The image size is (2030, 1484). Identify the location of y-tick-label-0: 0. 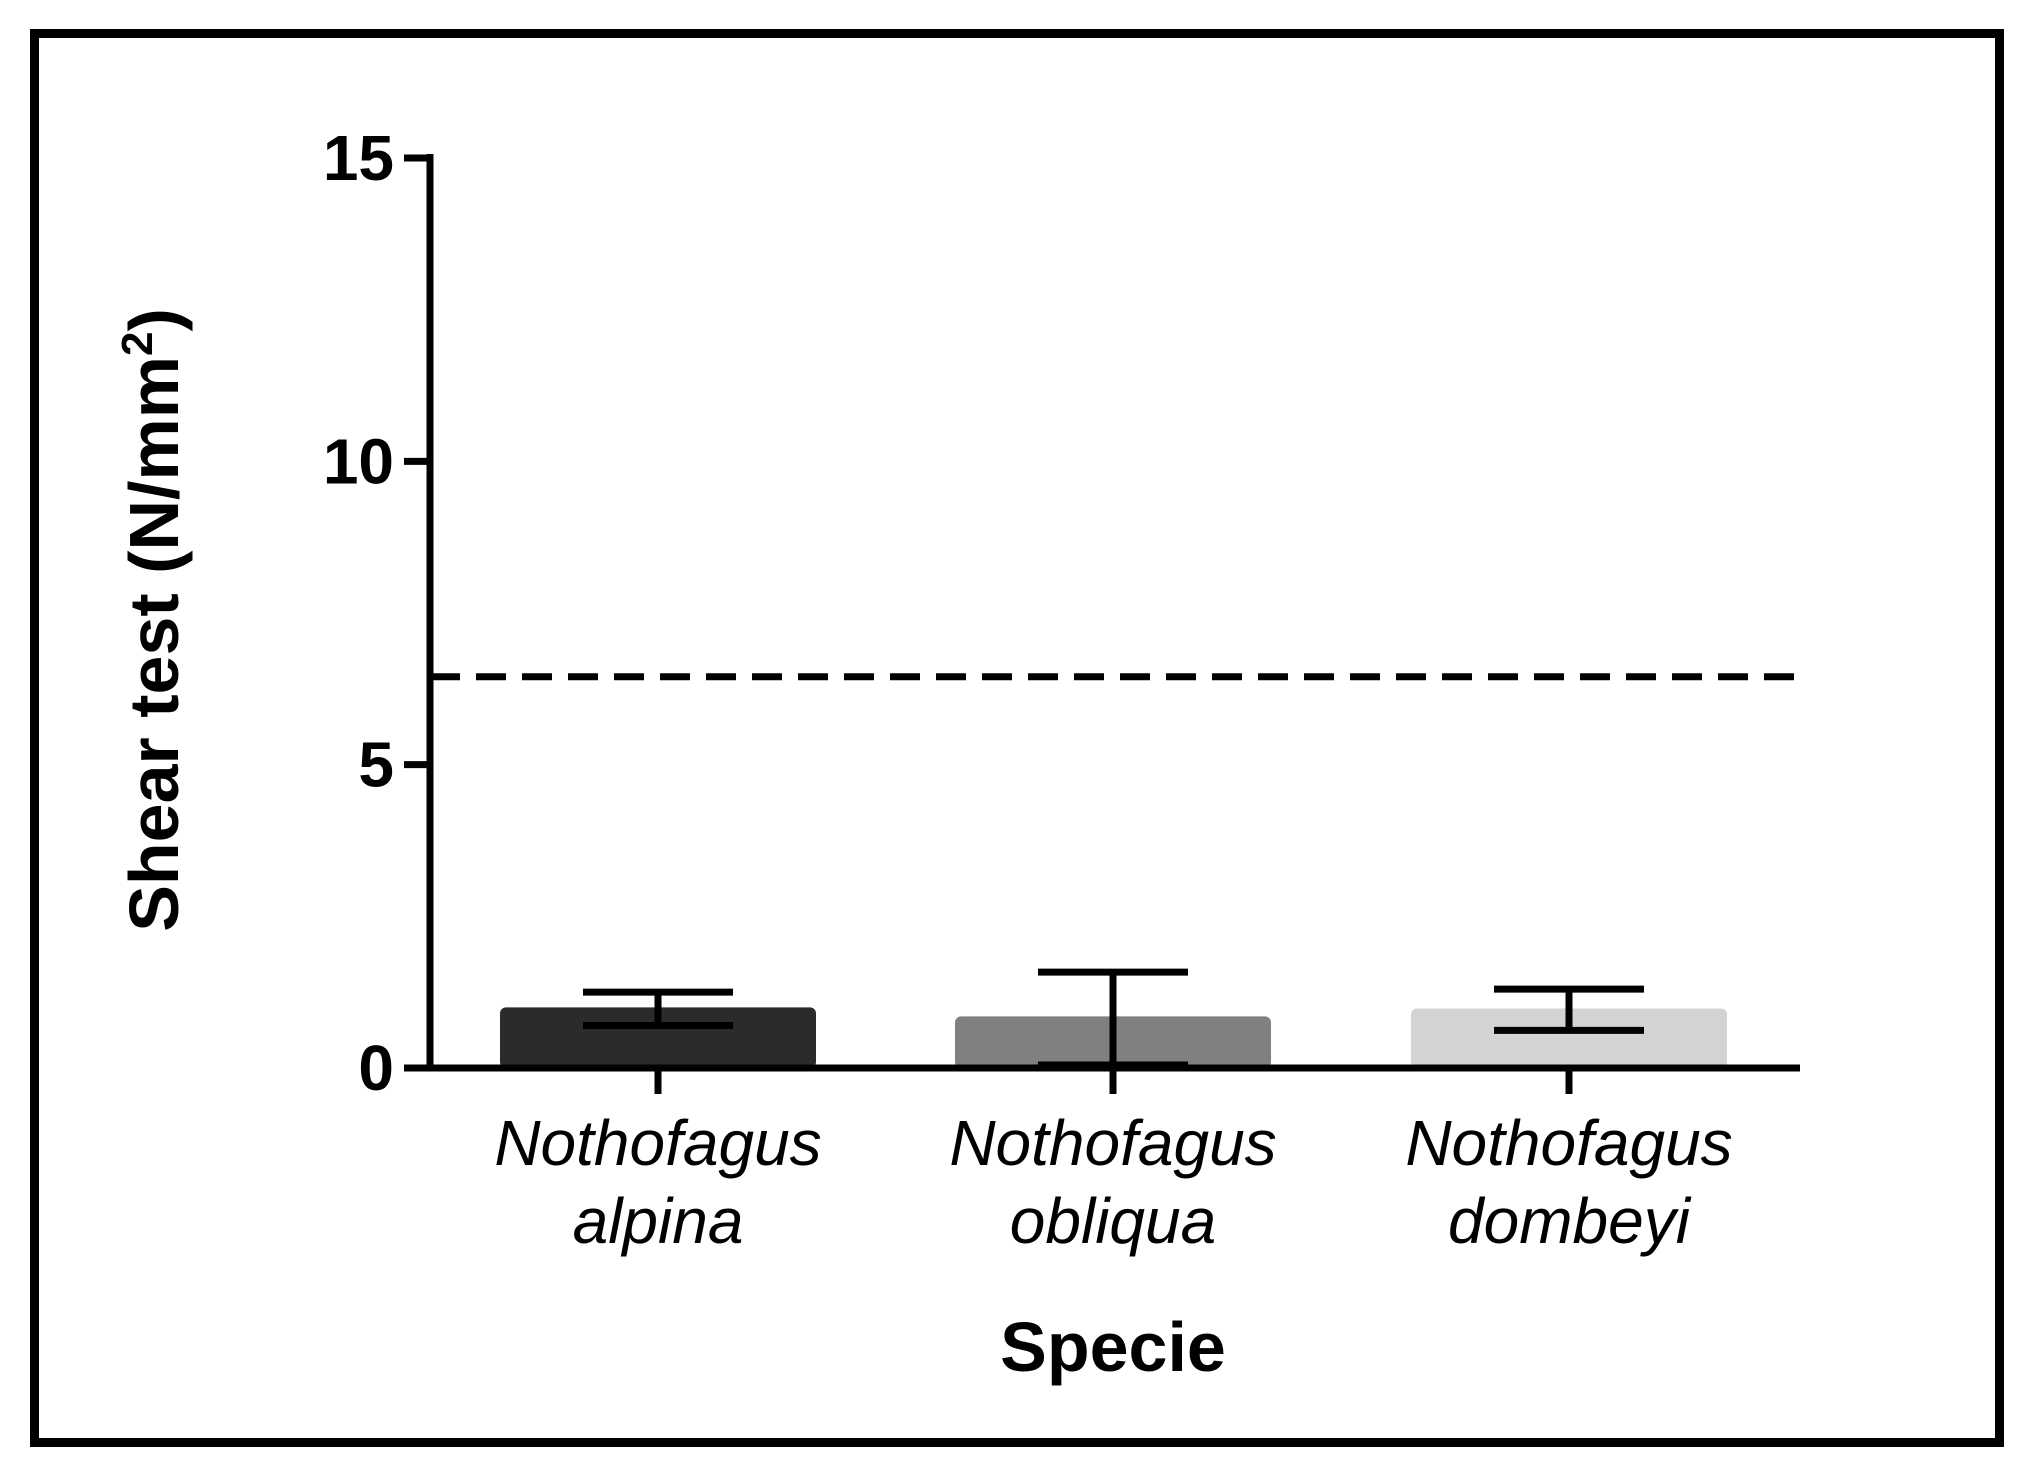
(376, 1068).